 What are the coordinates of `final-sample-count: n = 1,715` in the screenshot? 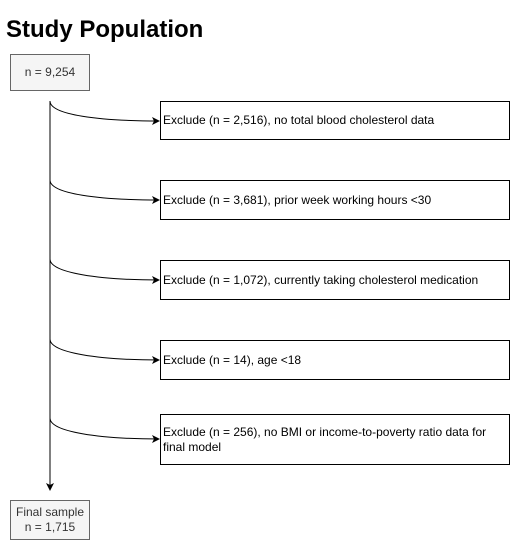 It's located at (50, 527).